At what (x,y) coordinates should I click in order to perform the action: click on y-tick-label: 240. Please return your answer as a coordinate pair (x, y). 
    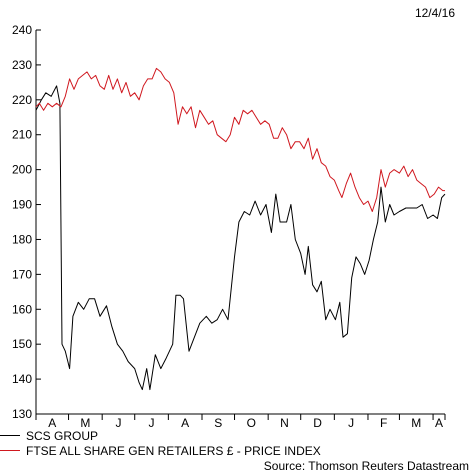
    Looking at the image, I should click on (22, 30).